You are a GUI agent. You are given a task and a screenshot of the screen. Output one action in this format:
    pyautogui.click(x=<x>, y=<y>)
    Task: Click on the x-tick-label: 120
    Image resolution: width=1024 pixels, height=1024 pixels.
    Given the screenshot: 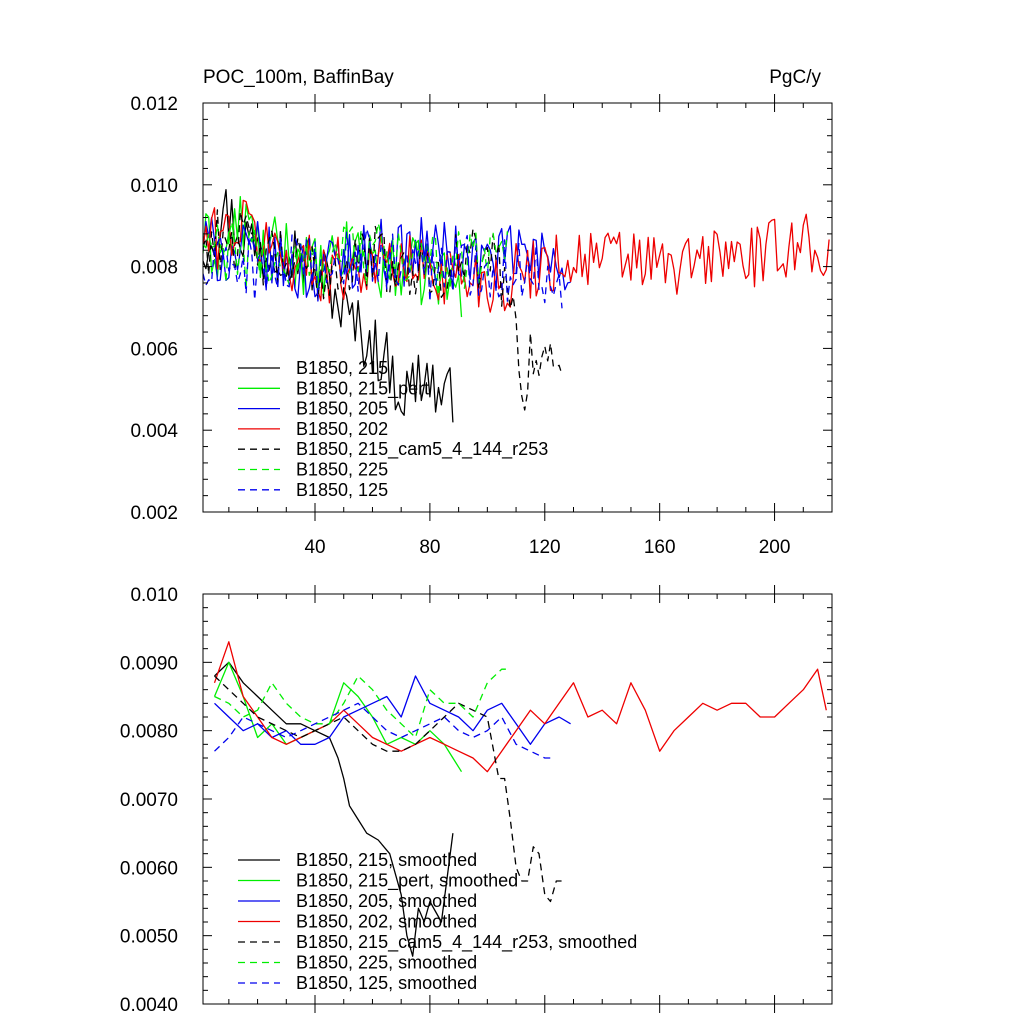 What is the action you would take?
    pyautogui.click(x=545, y=547)
    